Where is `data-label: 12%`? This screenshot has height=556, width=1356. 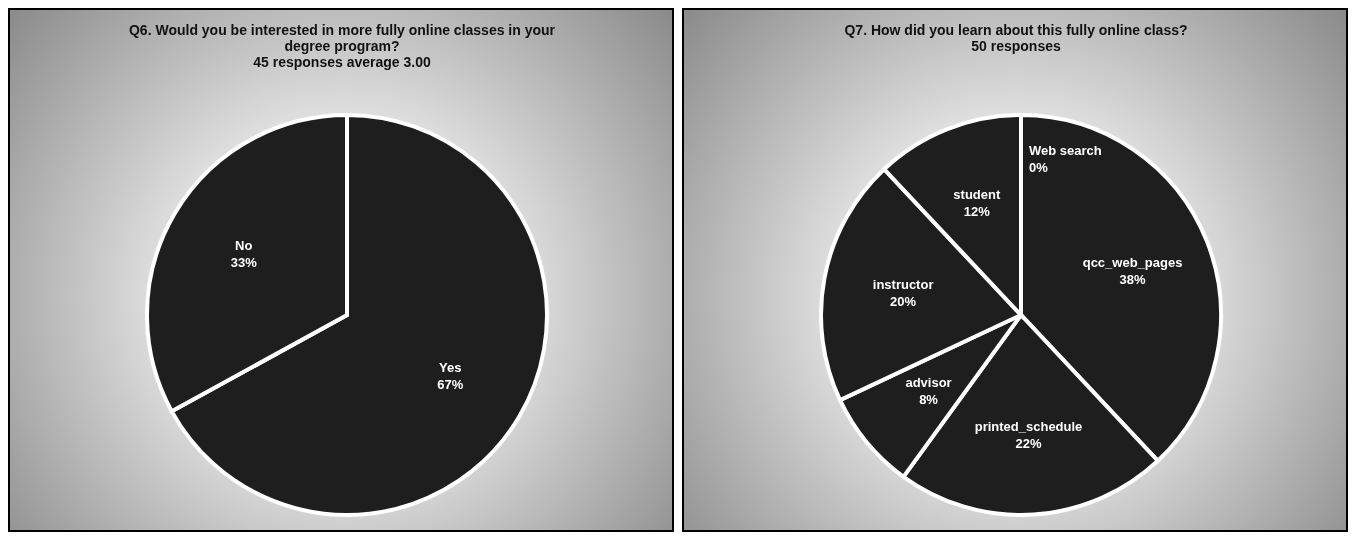
data-label: 12% is located at coordinates (977, 212).